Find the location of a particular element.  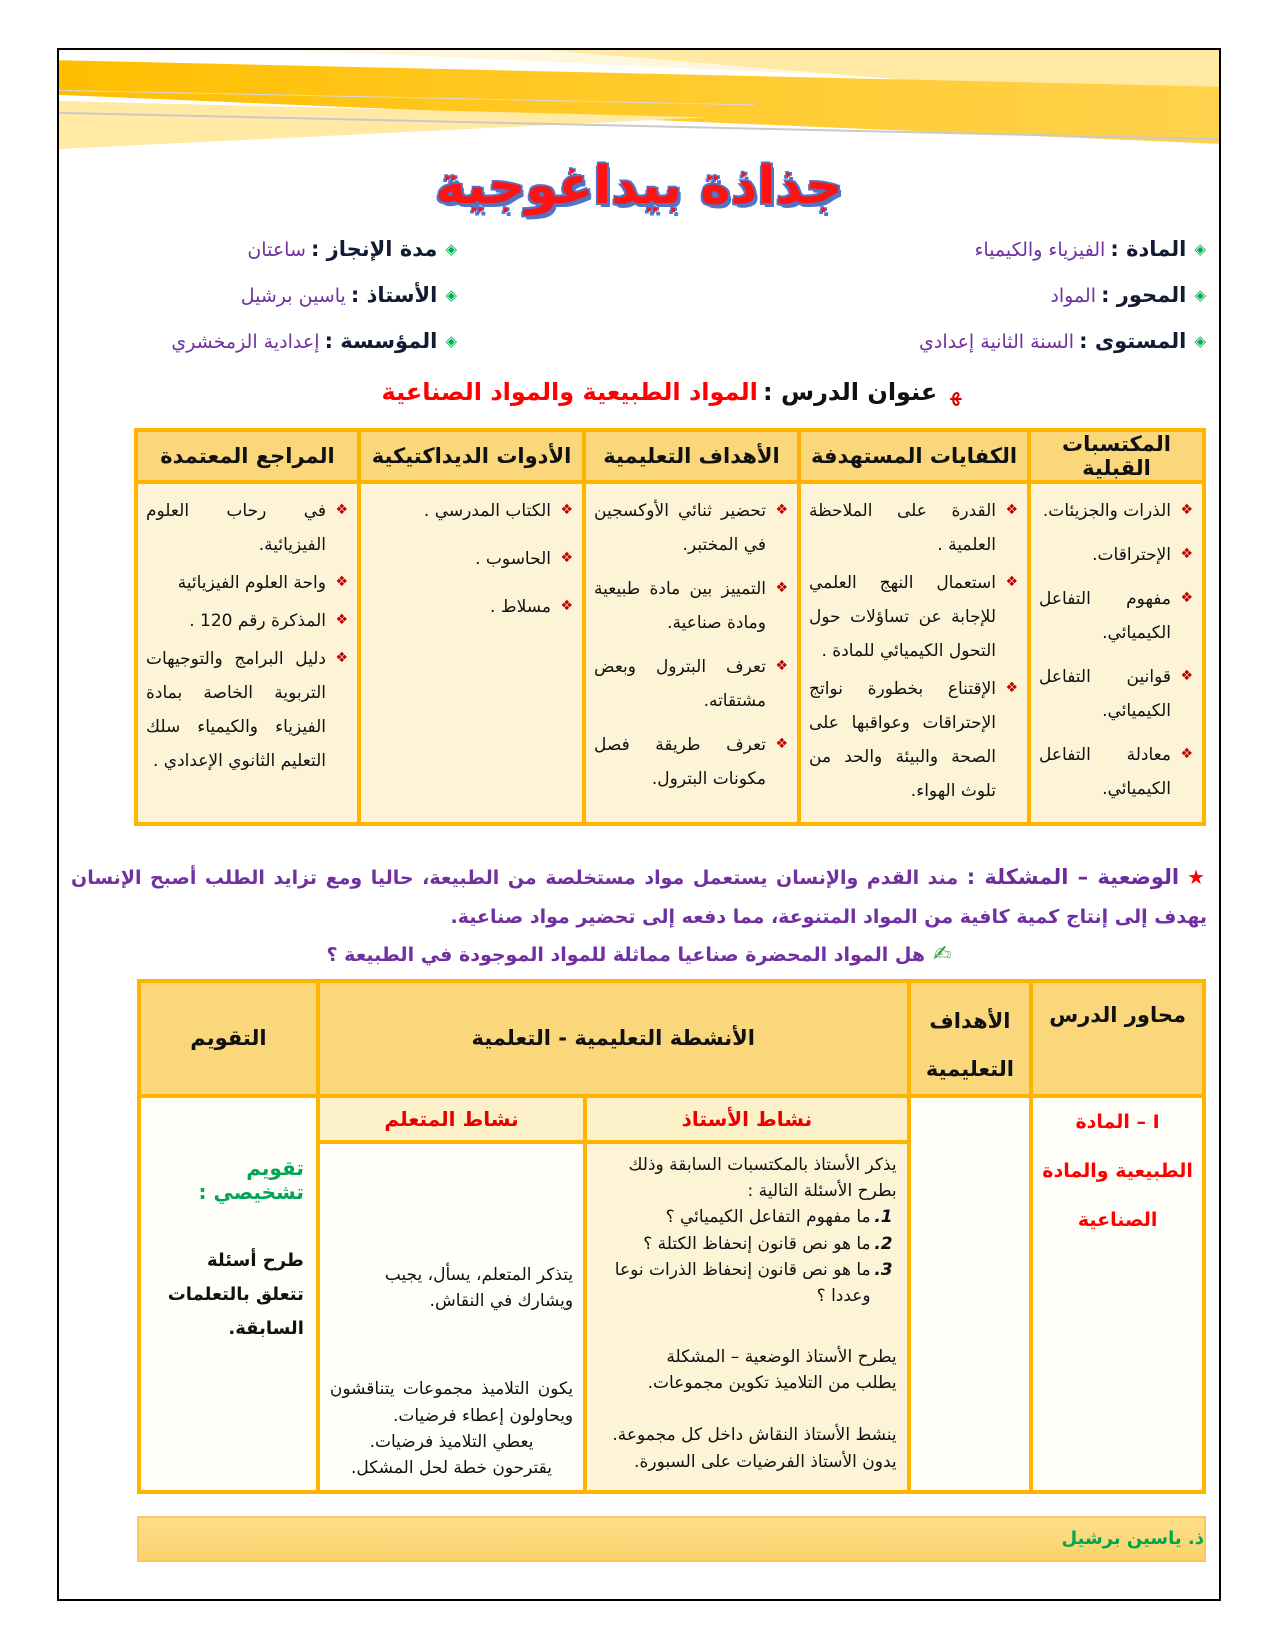

list-item: ❖ الحاسوب . is located at coordinates (471, 559).